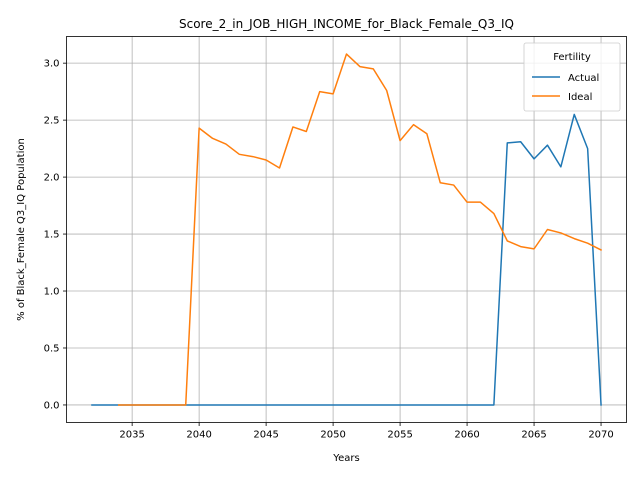  Describe the element at coordinates (52, 235) in the screenshot. I see `y-tick-label: 1.5` at that location.